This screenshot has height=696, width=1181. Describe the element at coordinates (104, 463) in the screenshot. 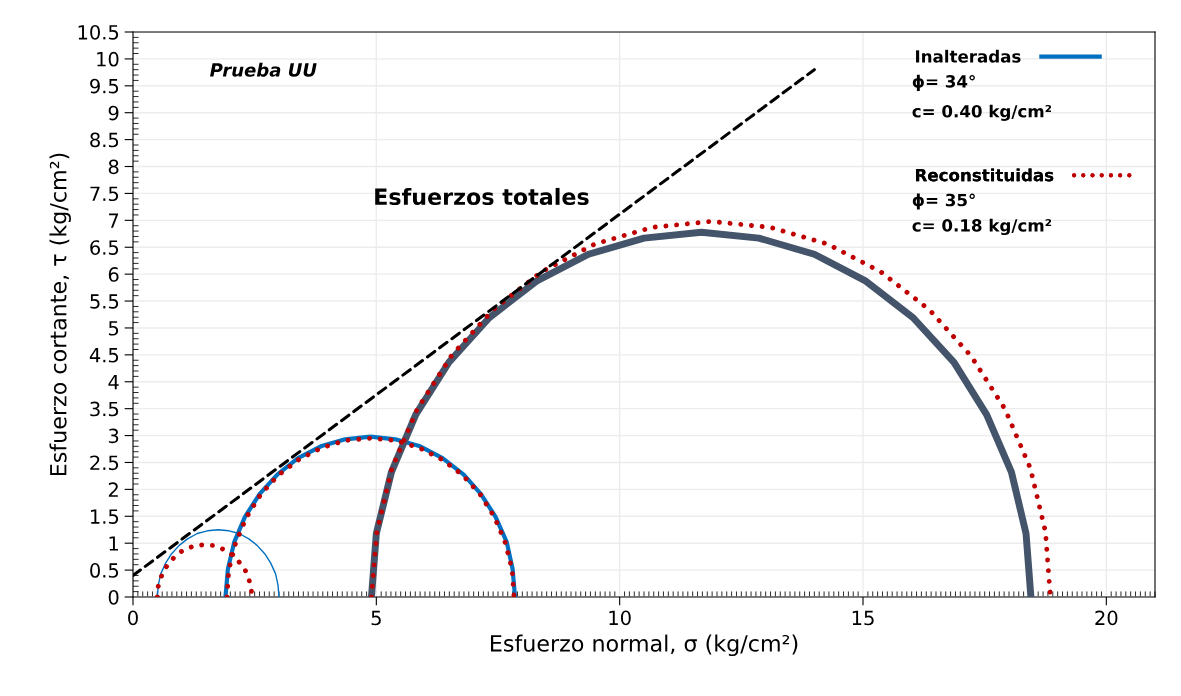

I see `y-tick-label: 2.5` at that location.